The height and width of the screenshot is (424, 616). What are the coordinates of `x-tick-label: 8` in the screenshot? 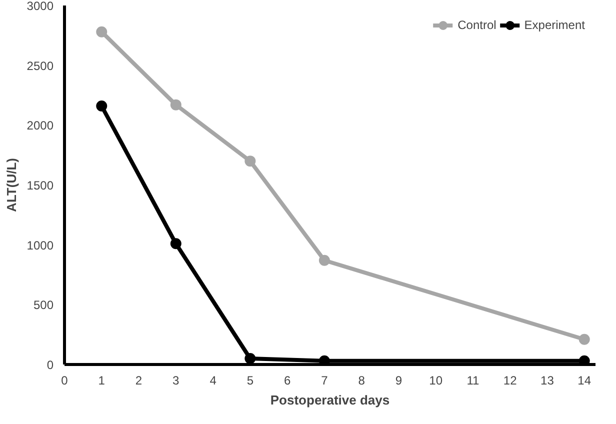 It's located at (362, 381).